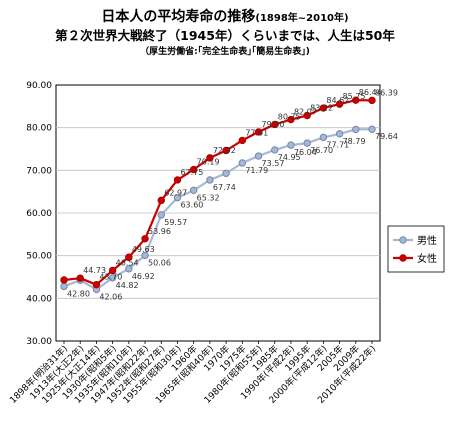 This screenshot has height=423, width=450. Describe the element at coordinates (178, 17) in the screenshot. I see `chart-title-main: 日本人の平均寿命の推移` at that location.